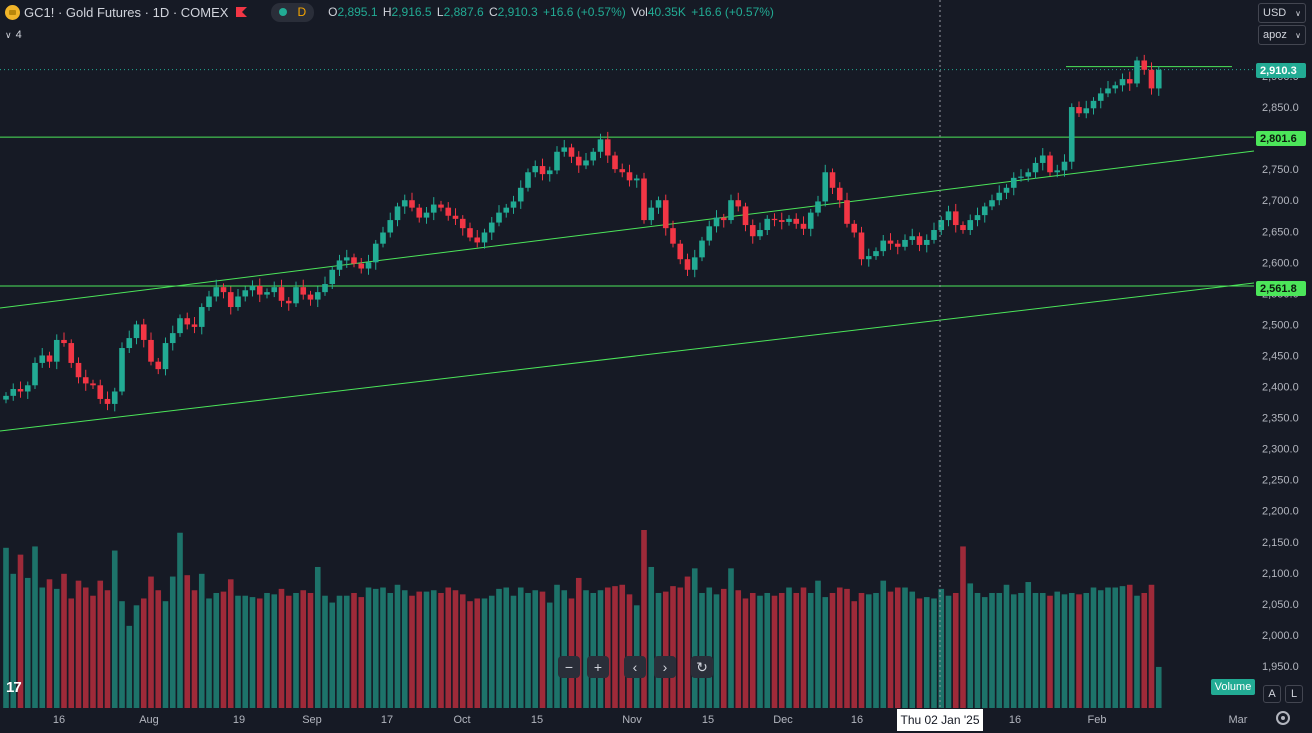  I want to click on zoom-in-button: +, so click(598, 667).